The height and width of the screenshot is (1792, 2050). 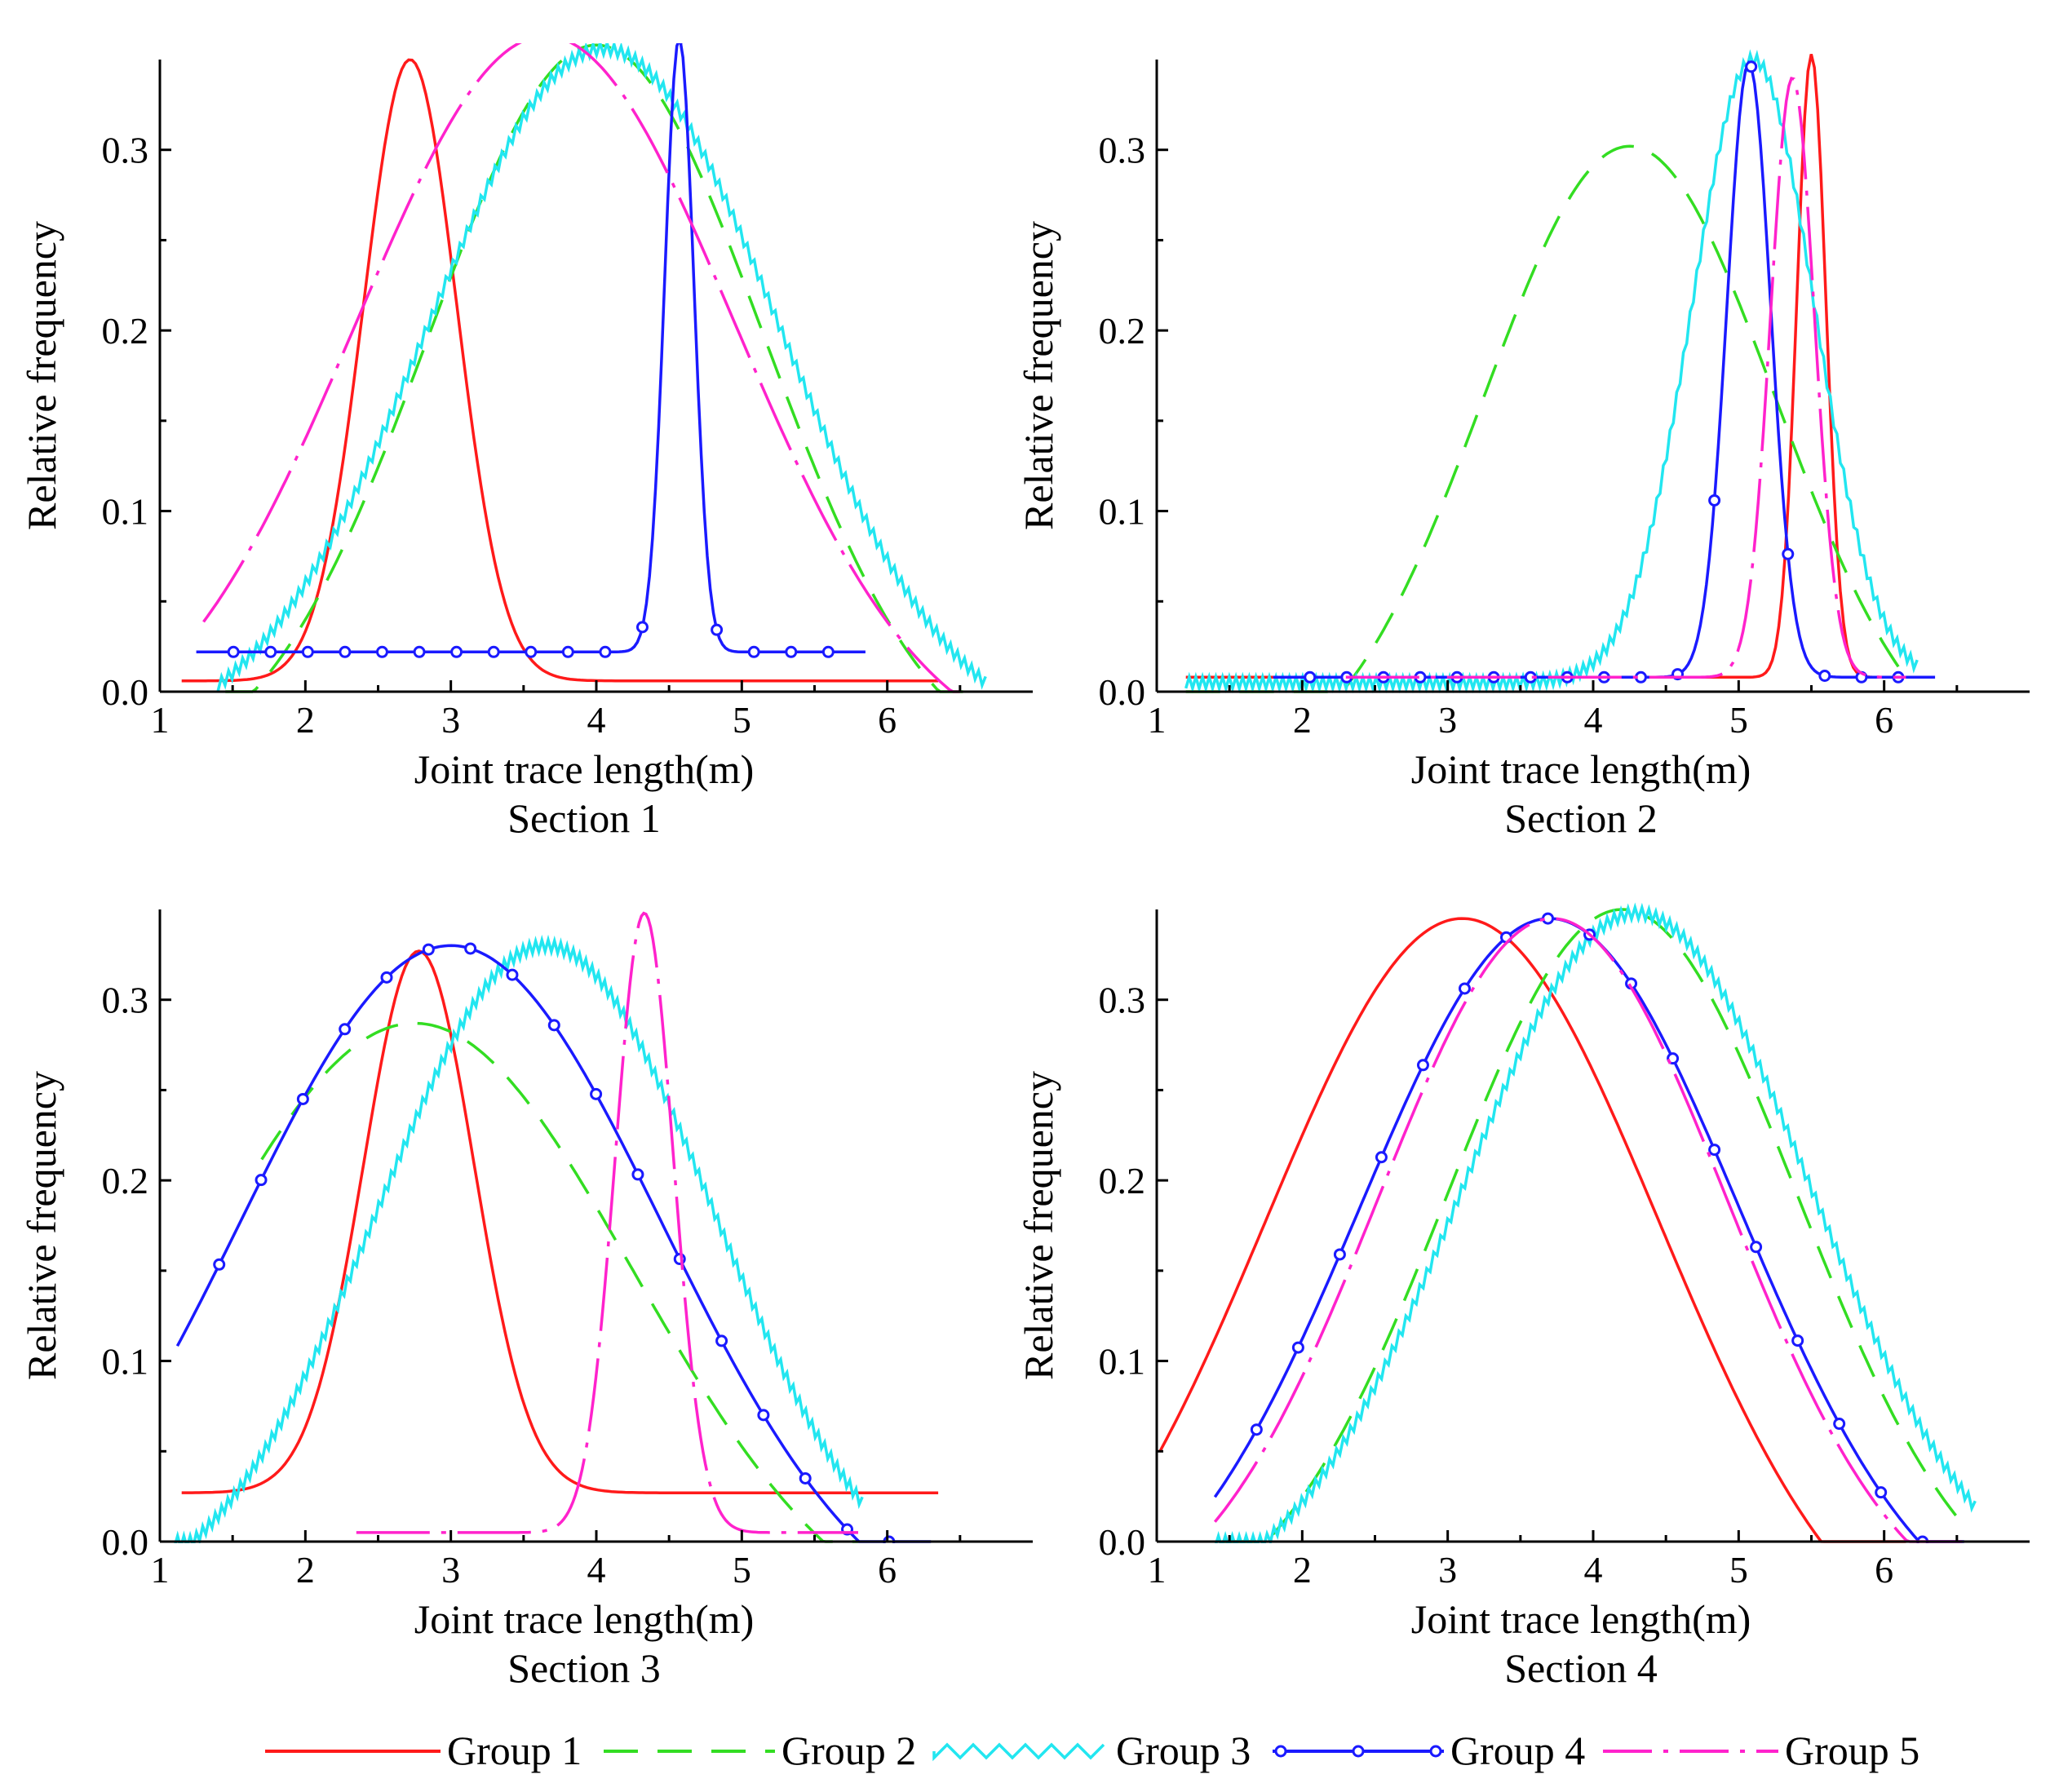 What do you see at coordinates (1852, 1750) in the screenshot?
I see `legend-label-group-5: Group 5` at bounding box center [1852, 1750].